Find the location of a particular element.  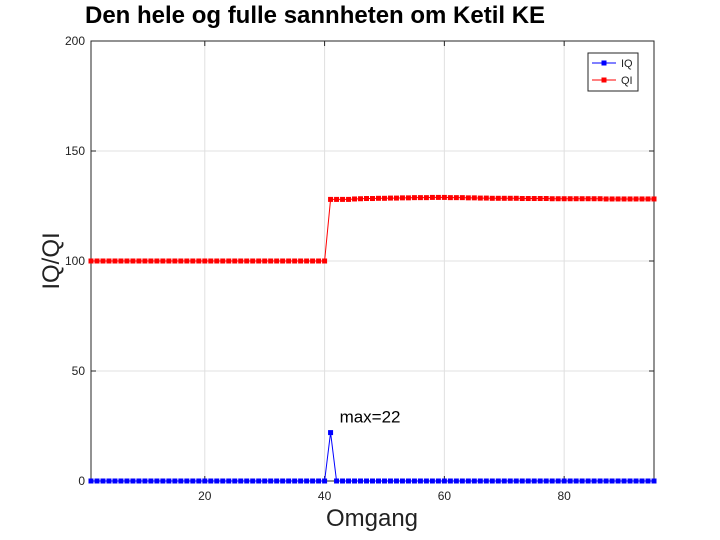

legend-item-qi: QI is located at coordinates (612, 81).